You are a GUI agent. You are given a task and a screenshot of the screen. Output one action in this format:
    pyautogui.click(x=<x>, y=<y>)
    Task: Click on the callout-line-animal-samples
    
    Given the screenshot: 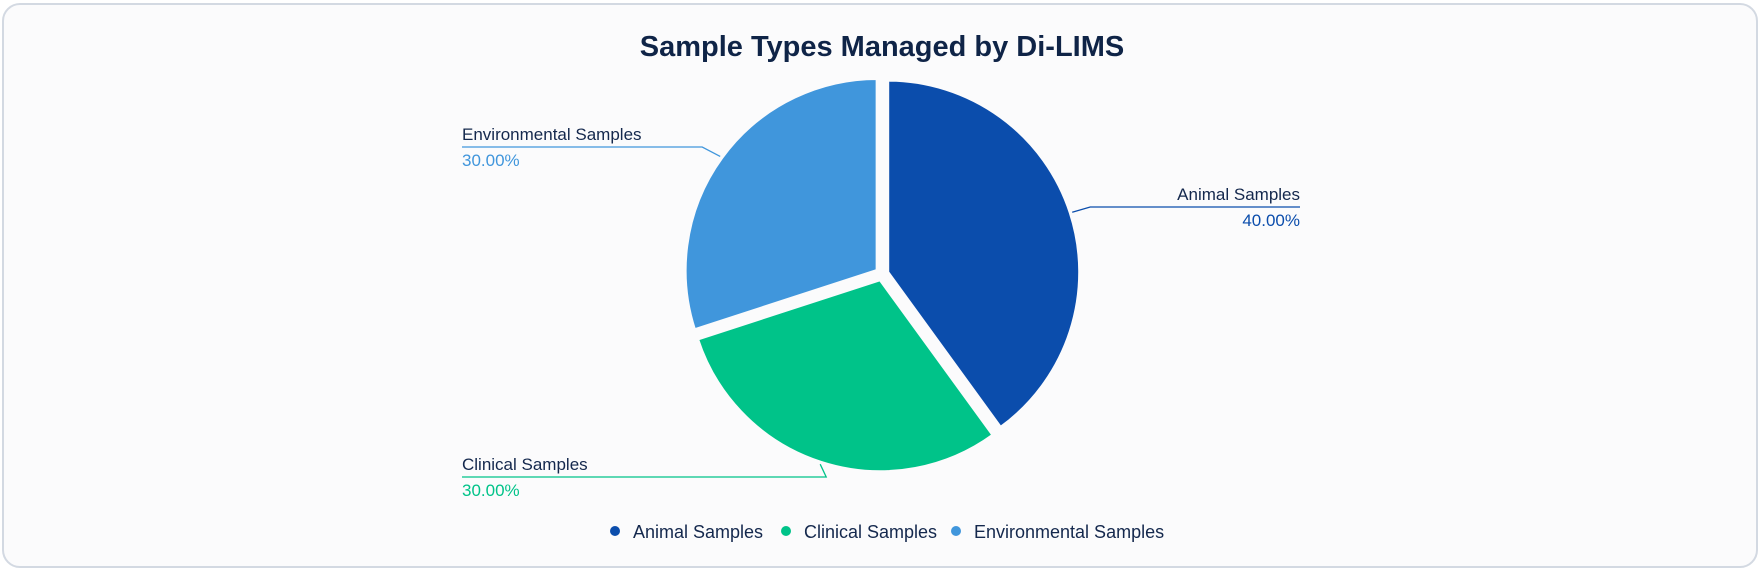 What is the action you would take?
    pyautogui.click(x=1186, y=209)
    